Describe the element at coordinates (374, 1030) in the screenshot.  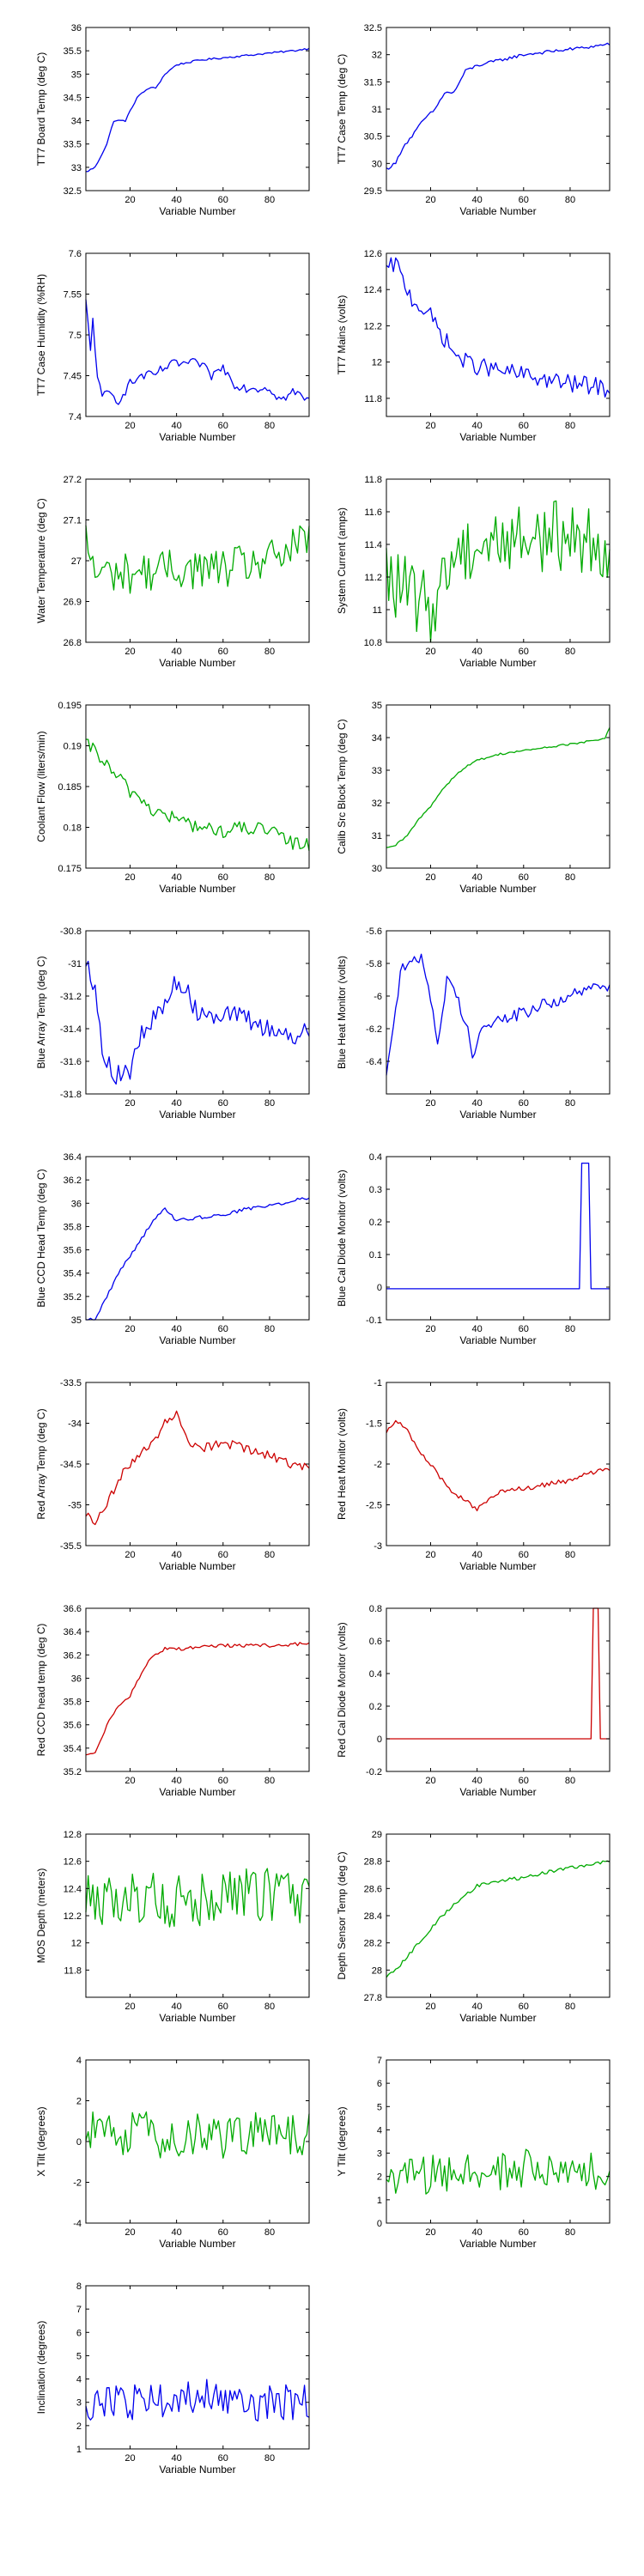
I see `y-tick-label: -6.2` at that location.